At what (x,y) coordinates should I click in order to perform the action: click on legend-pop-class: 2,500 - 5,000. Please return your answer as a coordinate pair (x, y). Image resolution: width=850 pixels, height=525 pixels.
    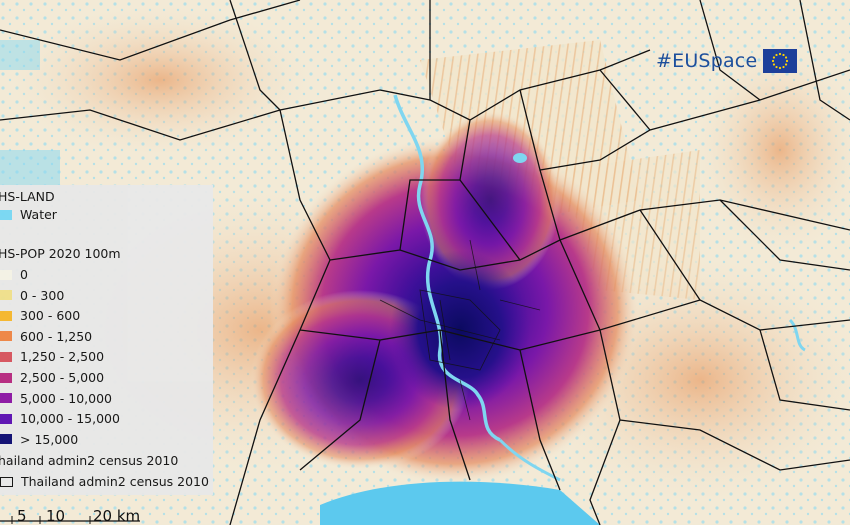
    Looking at the image, I should click on (52, 377).